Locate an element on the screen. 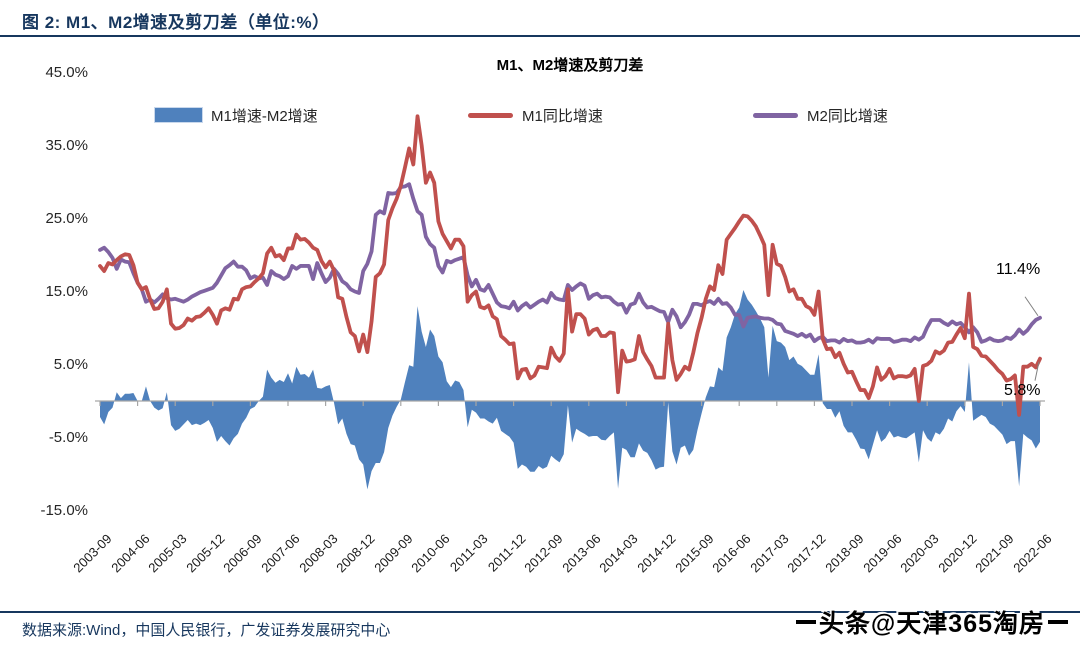 The height and width of the screenshot is (646, 1080). watermark: 头条@天津365淘房 is located at coordinates (931, 622).